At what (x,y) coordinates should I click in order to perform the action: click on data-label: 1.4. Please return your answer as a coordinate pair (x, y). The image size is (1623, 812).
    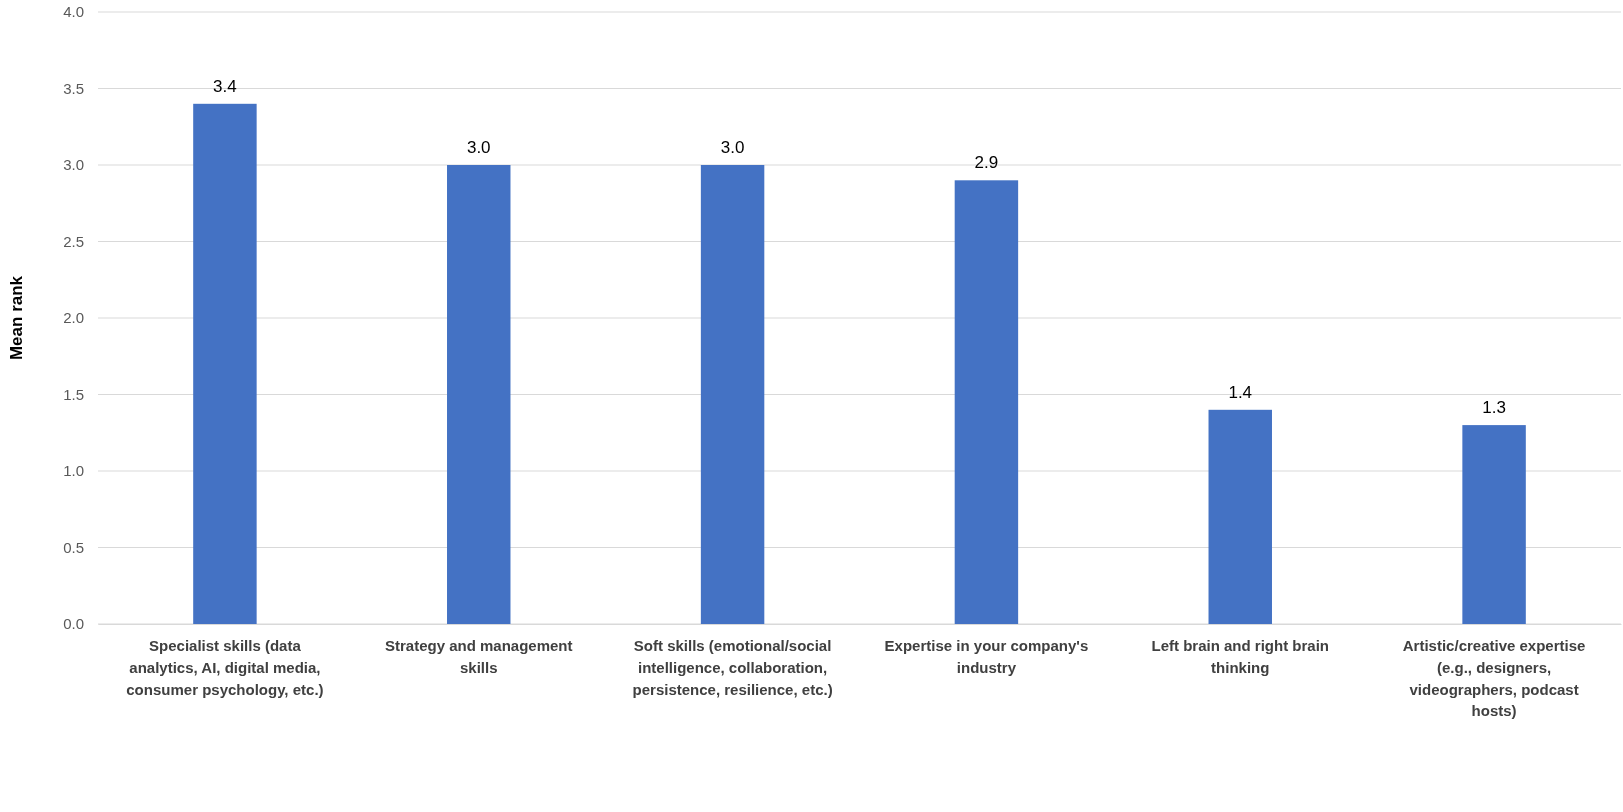
    Looking at the image, I should click on (1240, 392).